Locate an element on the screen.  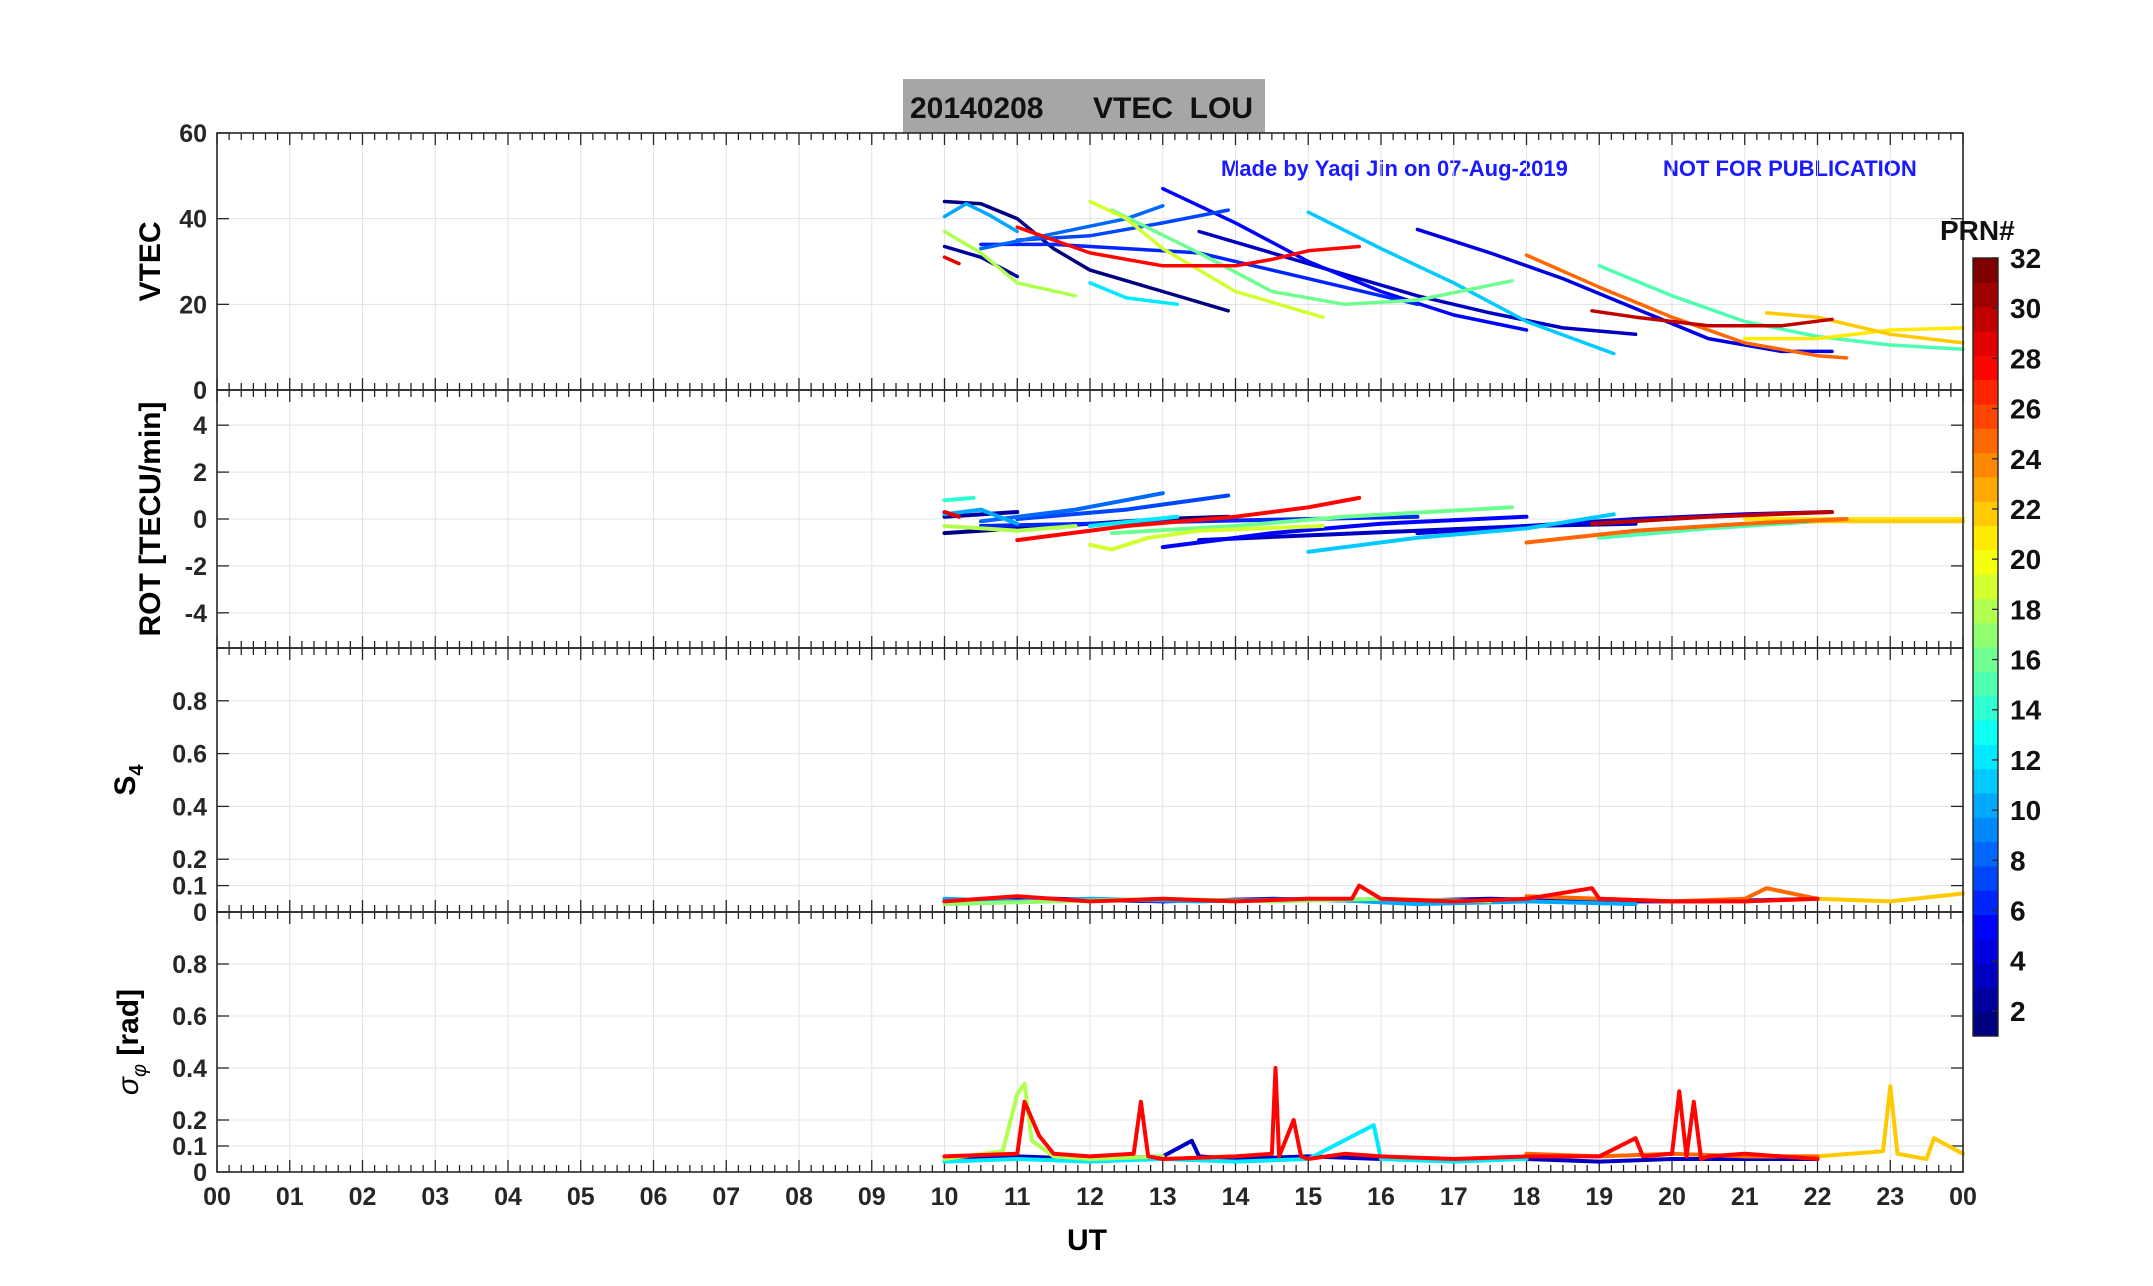
y-tick-label: 40 is located at coordinates (193, 220).